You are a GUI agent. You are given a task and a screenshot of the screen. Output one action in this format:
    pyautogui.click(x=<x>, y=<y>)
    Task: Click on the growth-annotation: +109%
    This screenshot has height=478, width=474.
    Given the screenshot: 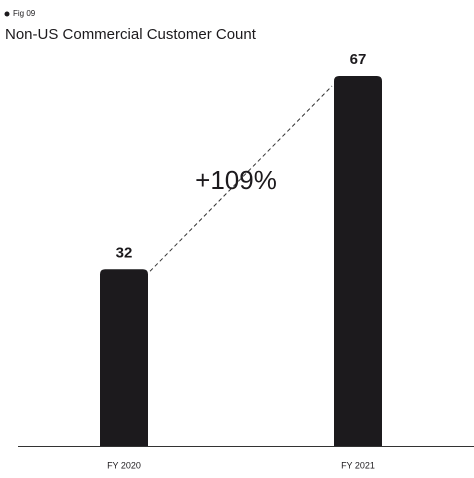 What is the action you would take?
    pyautogui.click(x=236, y=180)
    